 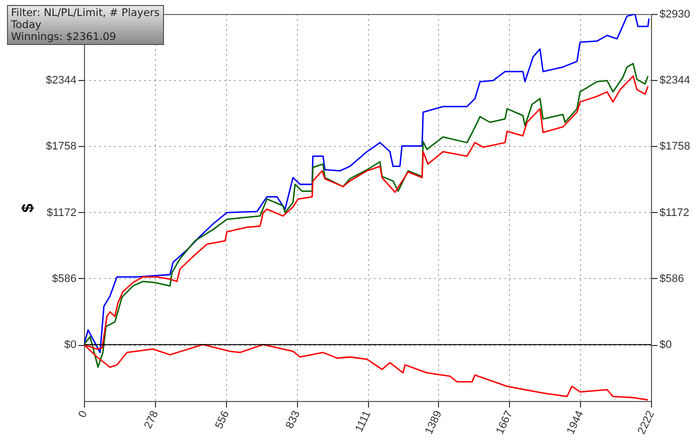 I want to click on x-tick-label: 833, so click(x=293, y=419).